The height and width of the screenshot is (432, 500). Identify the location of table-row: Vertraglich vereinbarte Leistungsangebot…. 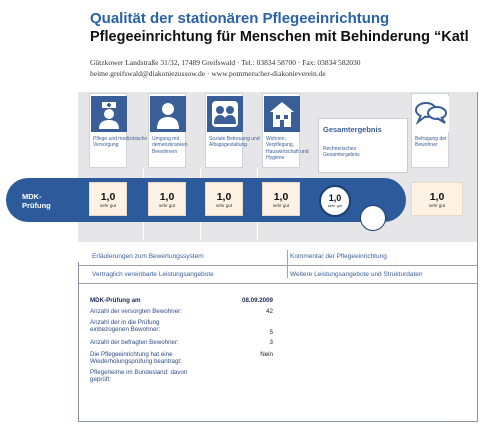
(278, 276).